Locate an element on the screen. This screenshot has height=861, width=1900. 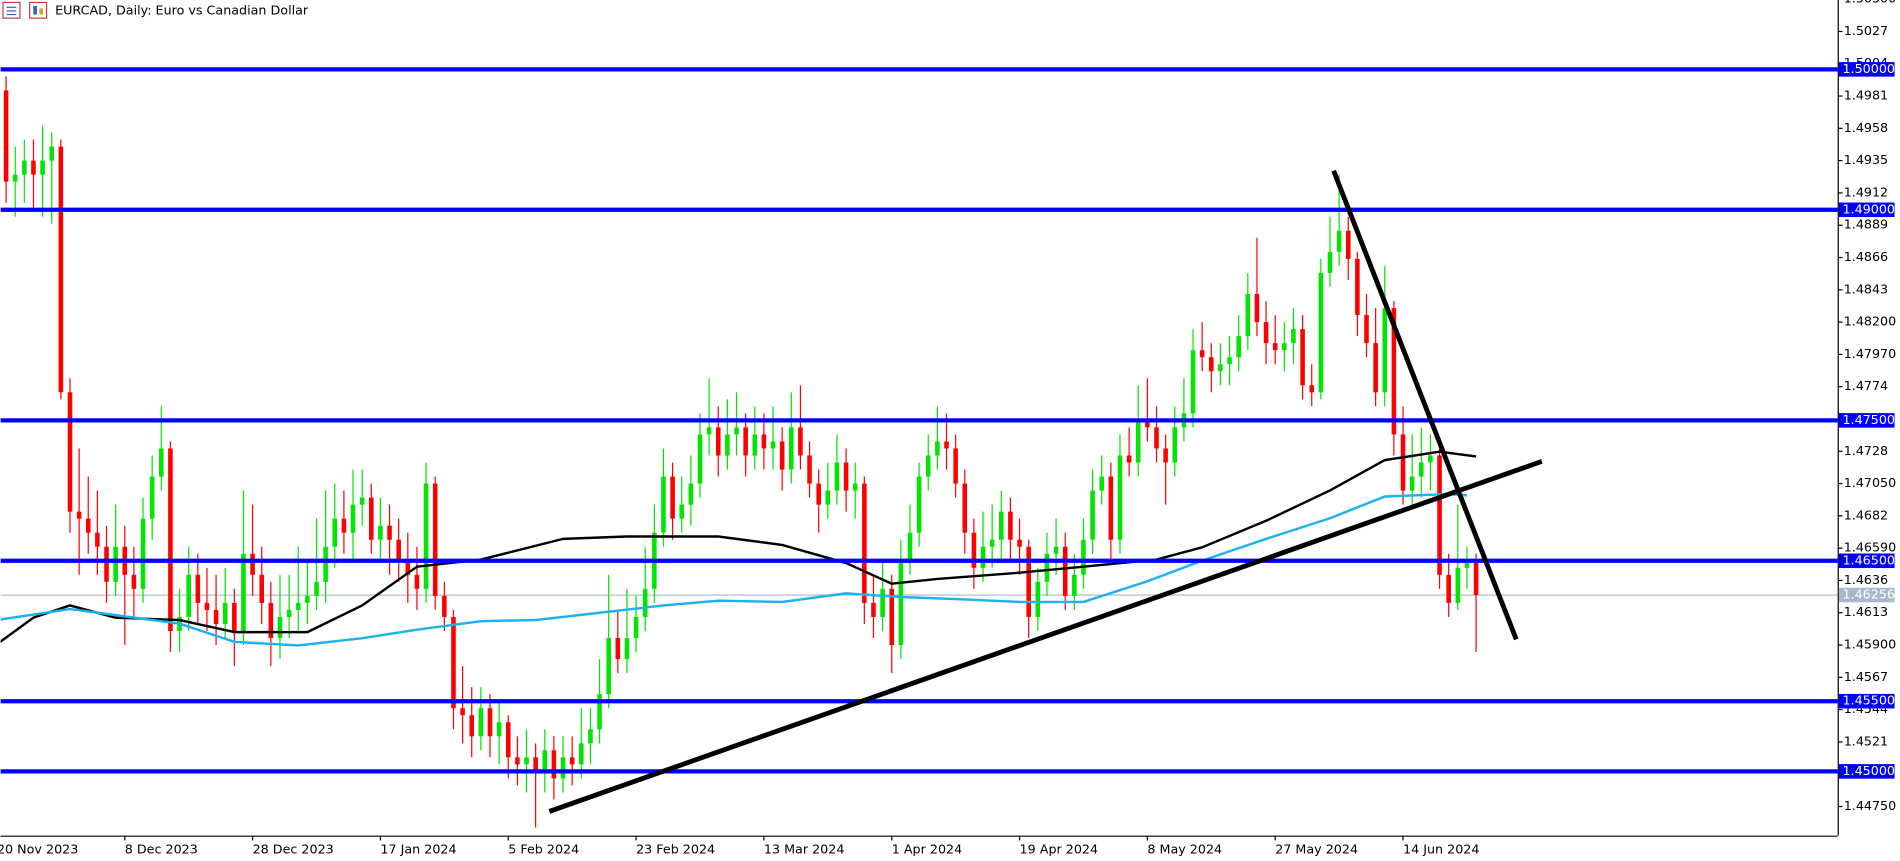
y-tick-label: 1.47050 is located at coordinates (1870, 482).